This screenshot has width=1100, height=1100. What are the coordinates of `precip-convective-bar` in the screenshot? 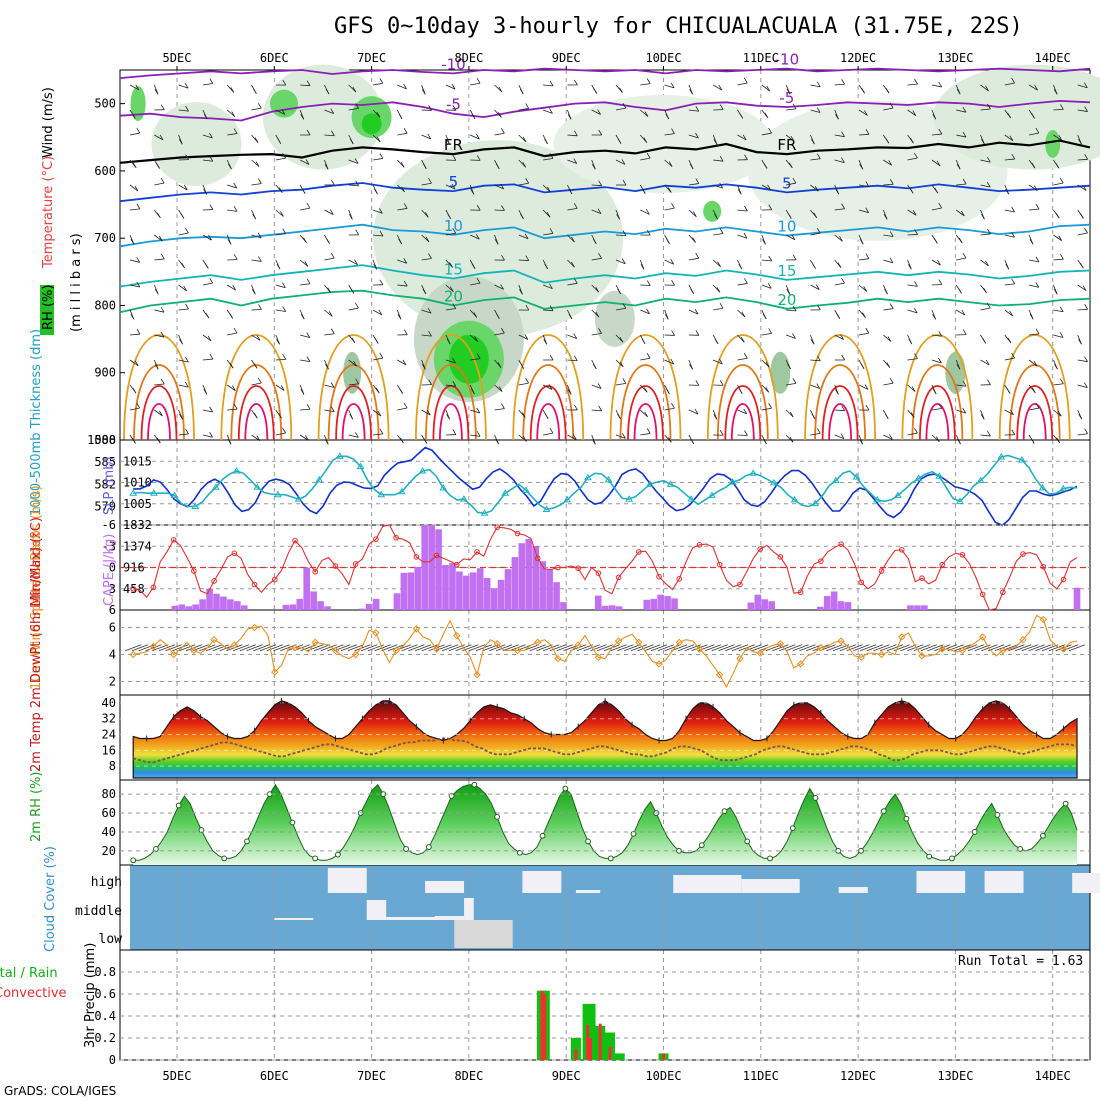 It's located at (576, 1054).